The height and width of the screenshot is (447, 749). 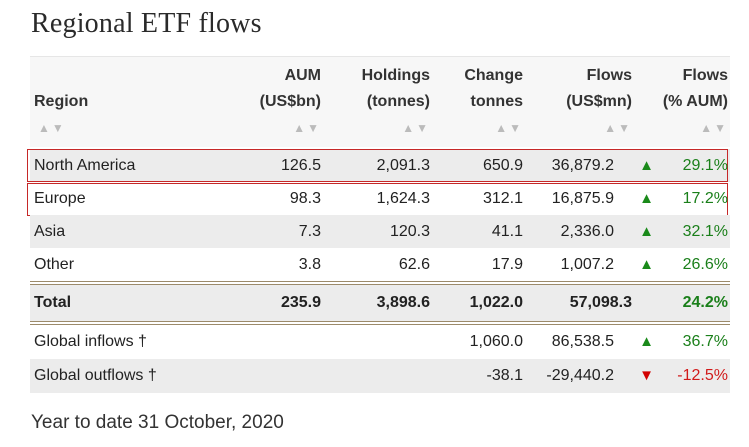 I want to click on header-flows: Flows (US$mn), so click(x=599, y=89).